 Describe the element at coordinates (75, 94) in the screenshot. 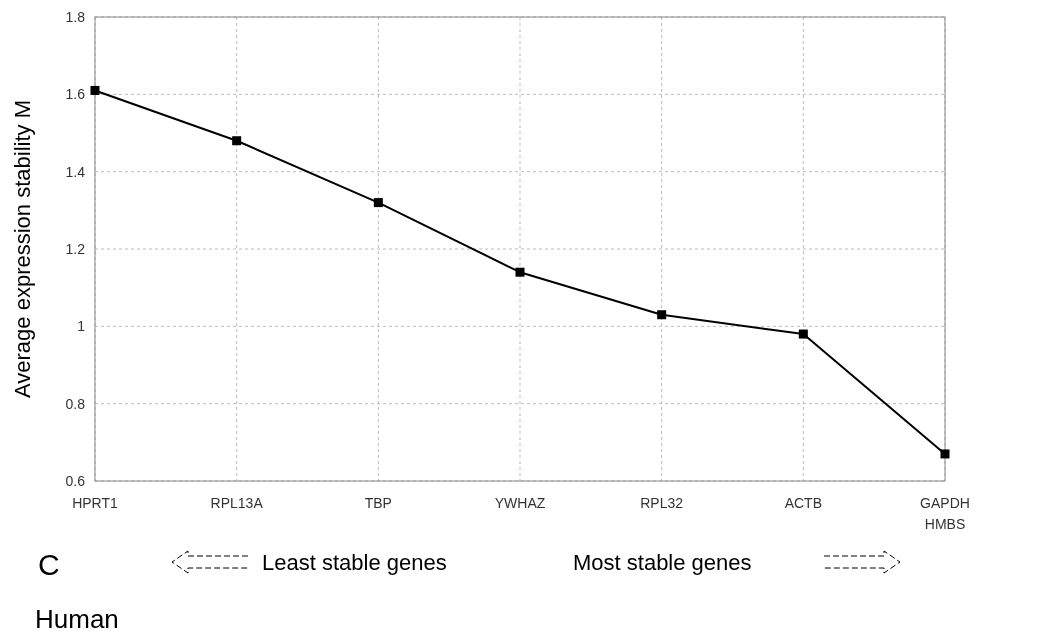

I see `y-tick-label: 1.6` at that location.